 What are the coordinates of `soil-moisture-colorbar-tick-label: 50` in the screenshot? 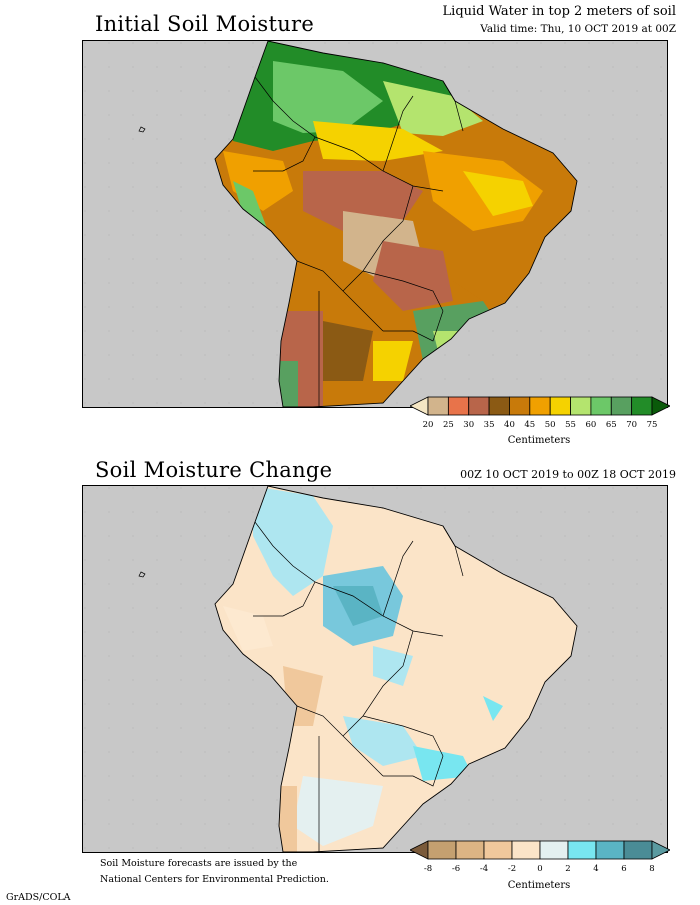 It's located at (550, 425).